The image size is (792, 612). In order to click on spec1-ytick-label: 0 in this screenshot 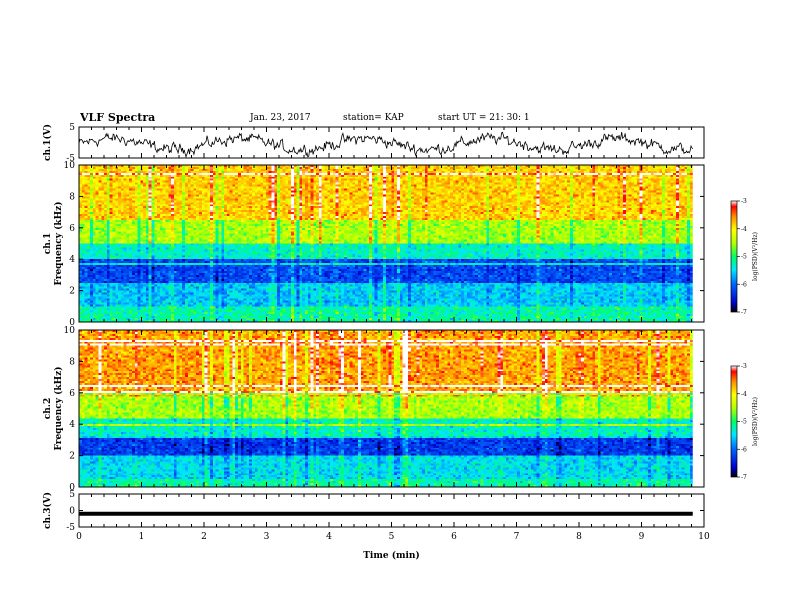, I will do `click(72, 323)`.